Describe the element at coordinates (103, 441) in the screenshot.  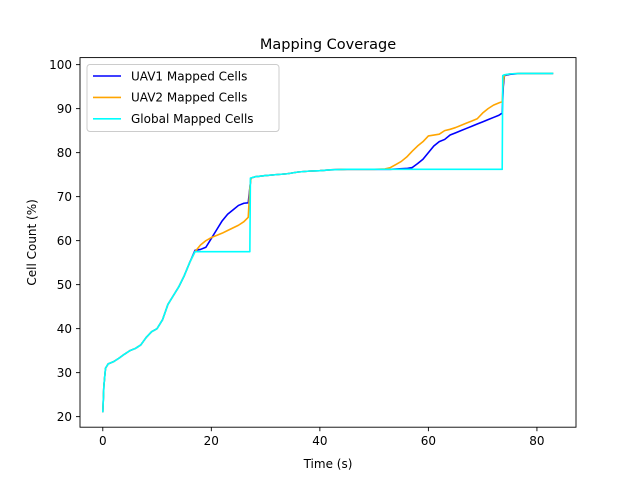
I see `x-tick-label: 0` at that location.